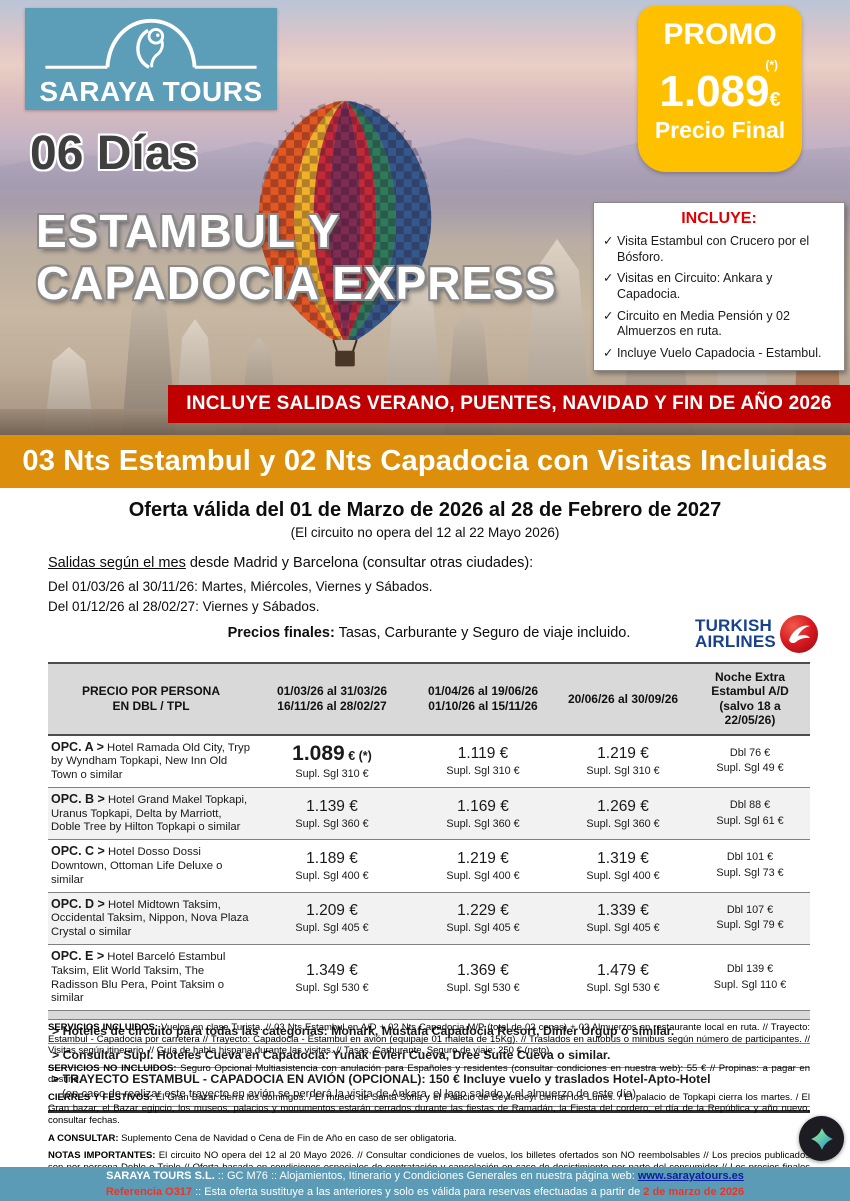  Describe the element at coordinates (771, 65) in the screenshot. I see `promo-asterisk: (*)` at that location.